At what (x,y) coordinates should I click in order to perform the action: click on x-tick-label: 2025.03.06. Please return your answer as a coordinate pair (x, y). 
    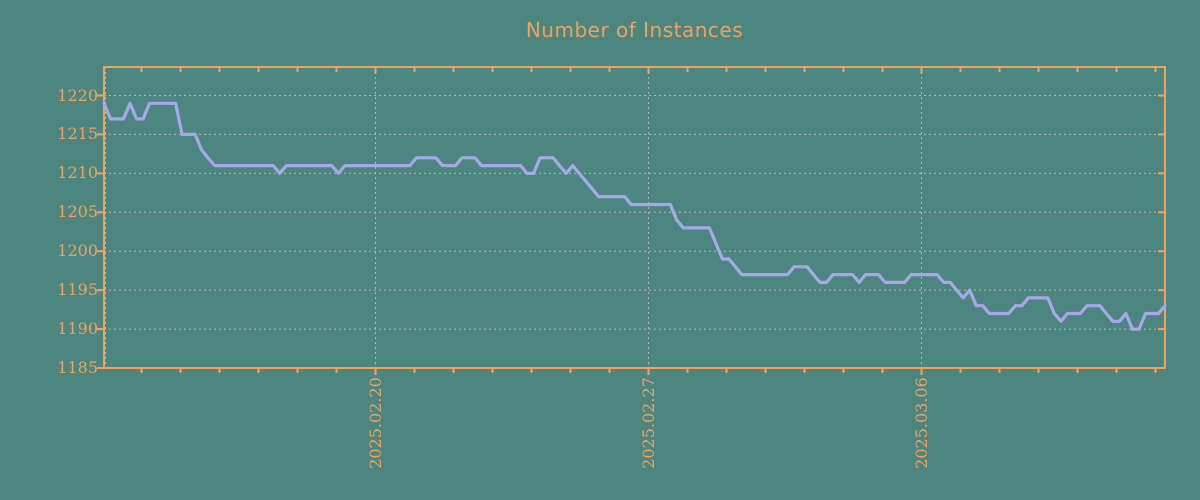
    Looking at the image, I should click on (921, 423).